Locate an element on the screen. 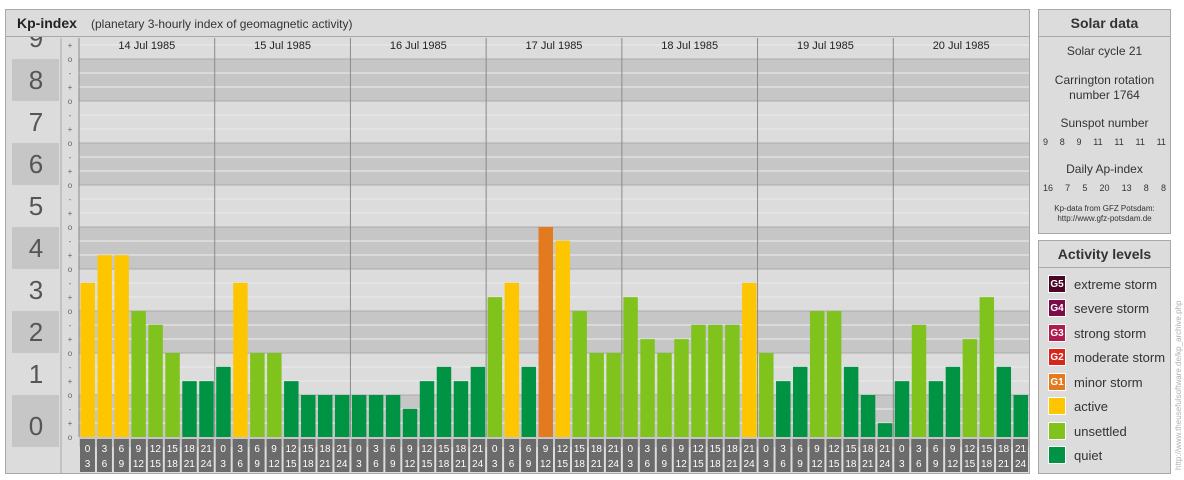 Image resolution: width=1184 pixels, height=480 pixels. legend-item-minor-storm: G1 minor storm is located at coordinates (1095, 382).